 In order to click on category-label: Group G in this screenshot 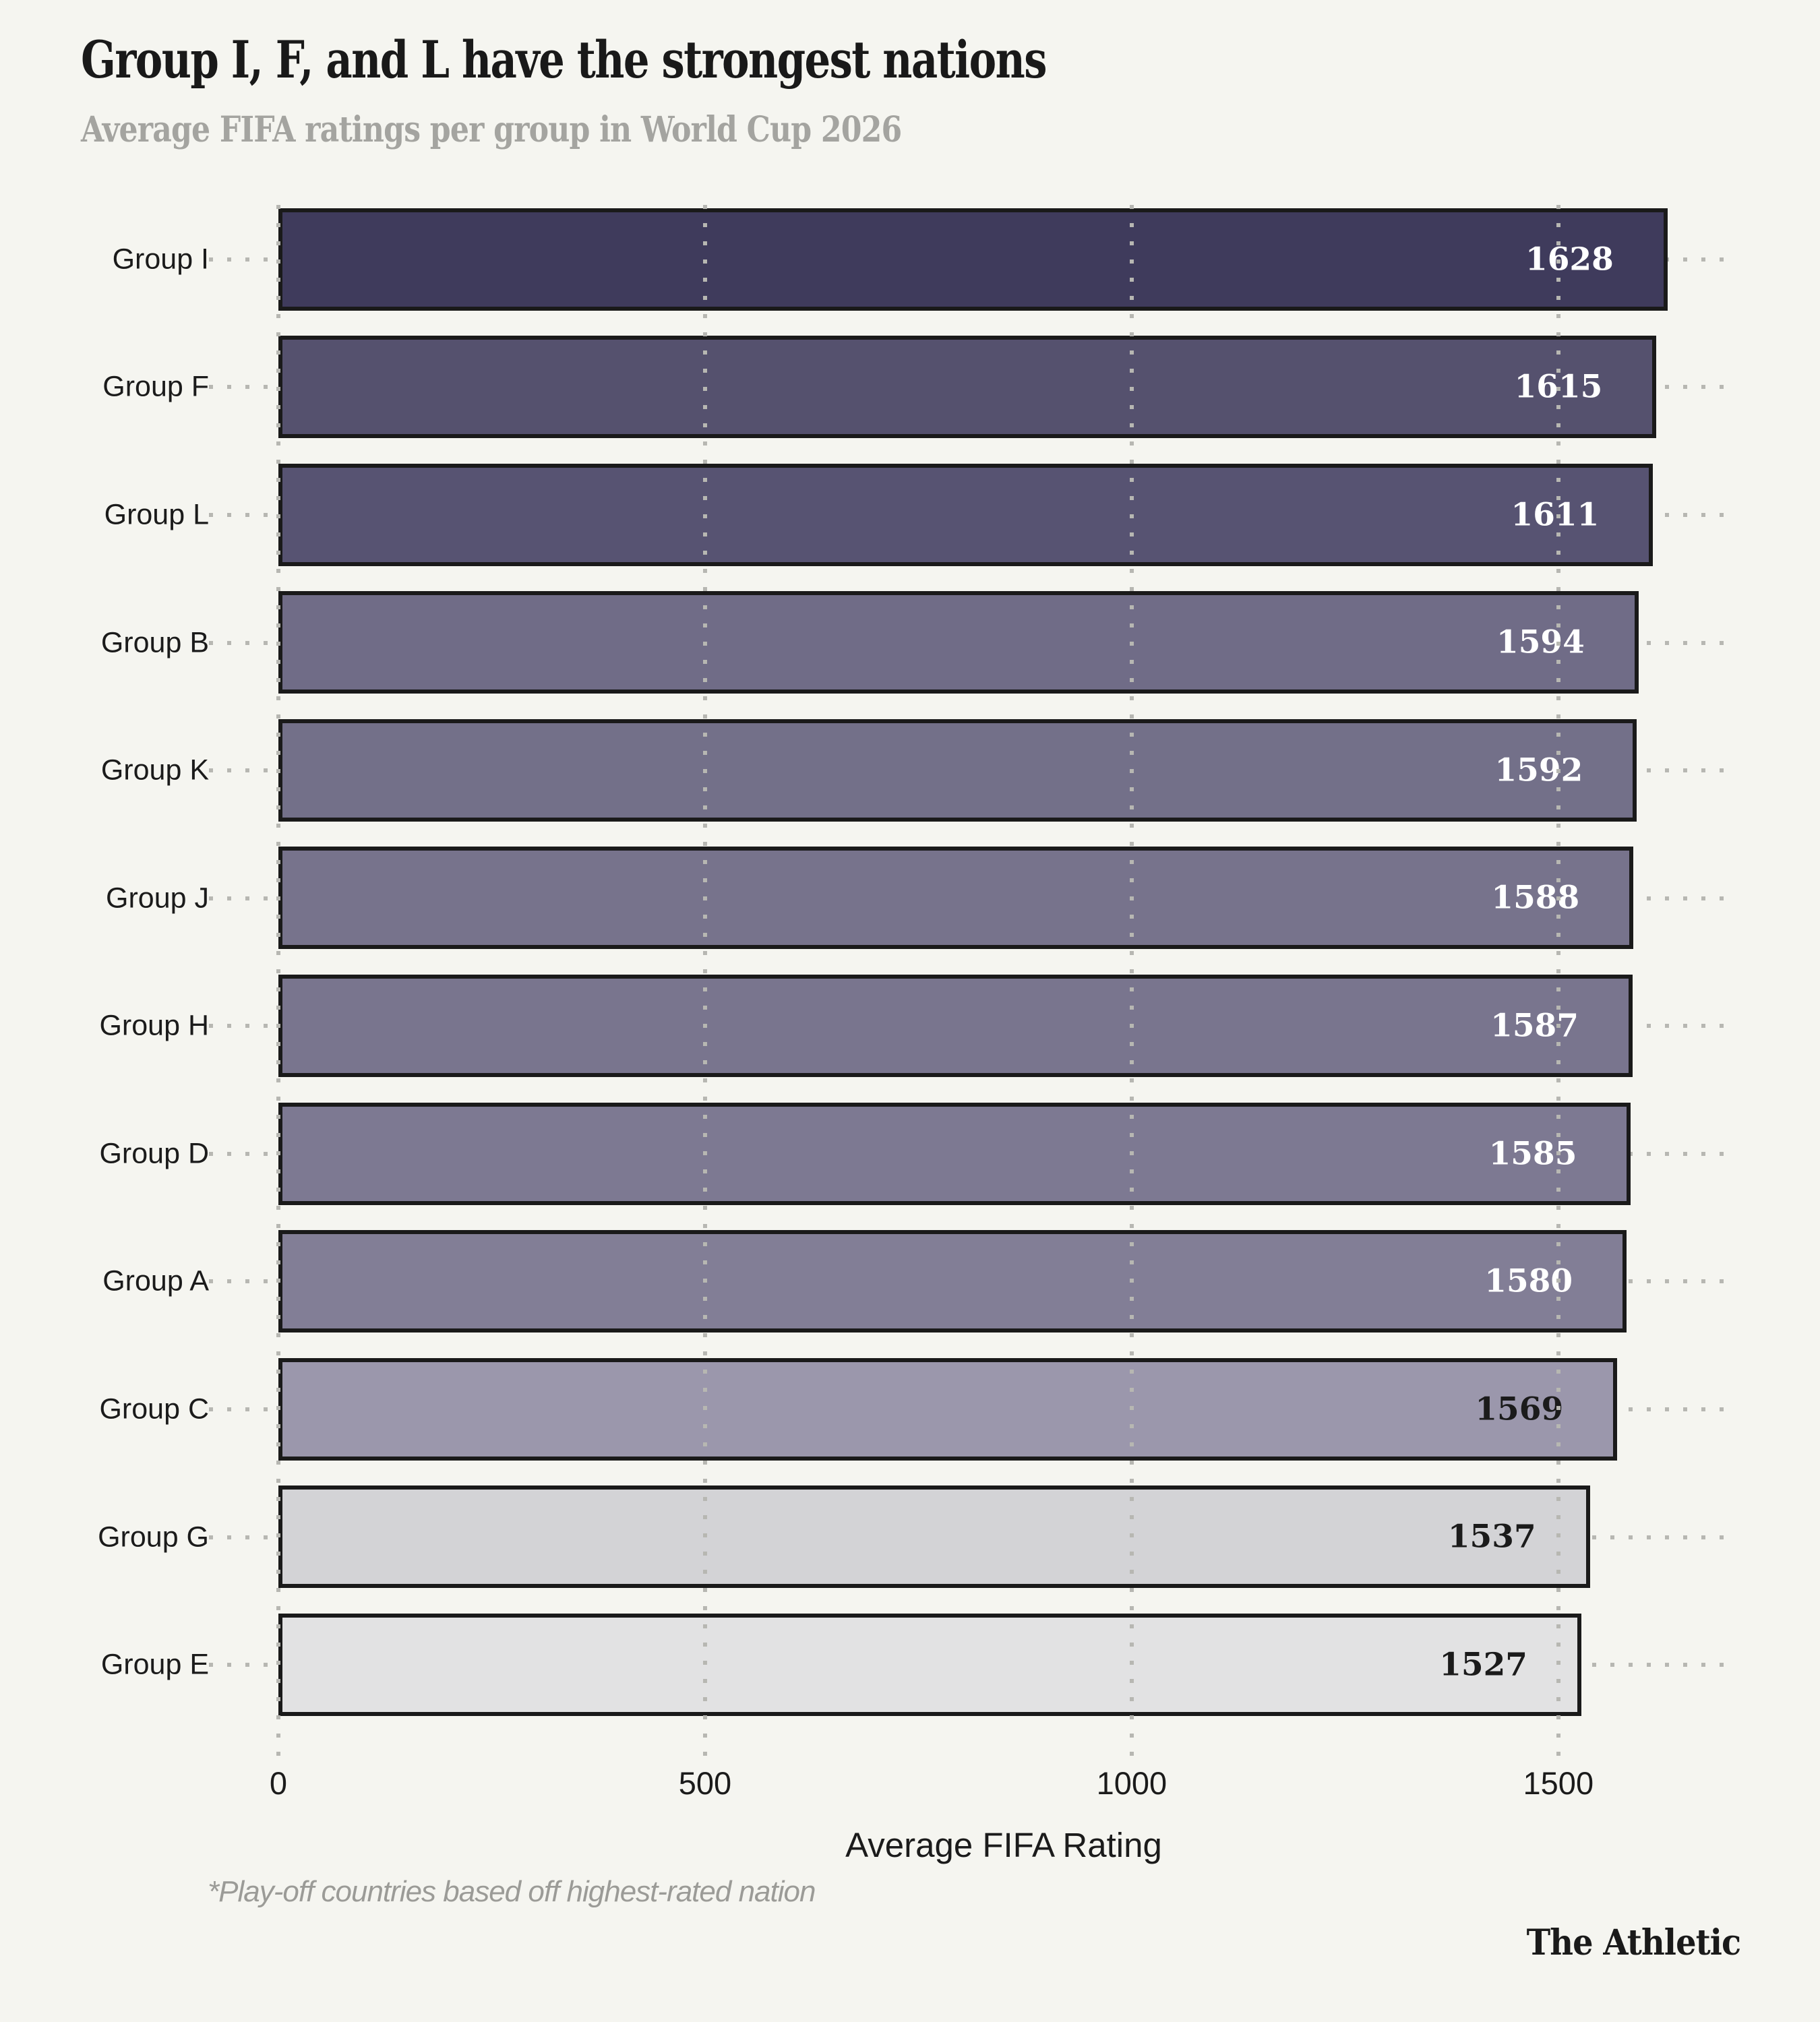, I will do `click(153, 1537)`.